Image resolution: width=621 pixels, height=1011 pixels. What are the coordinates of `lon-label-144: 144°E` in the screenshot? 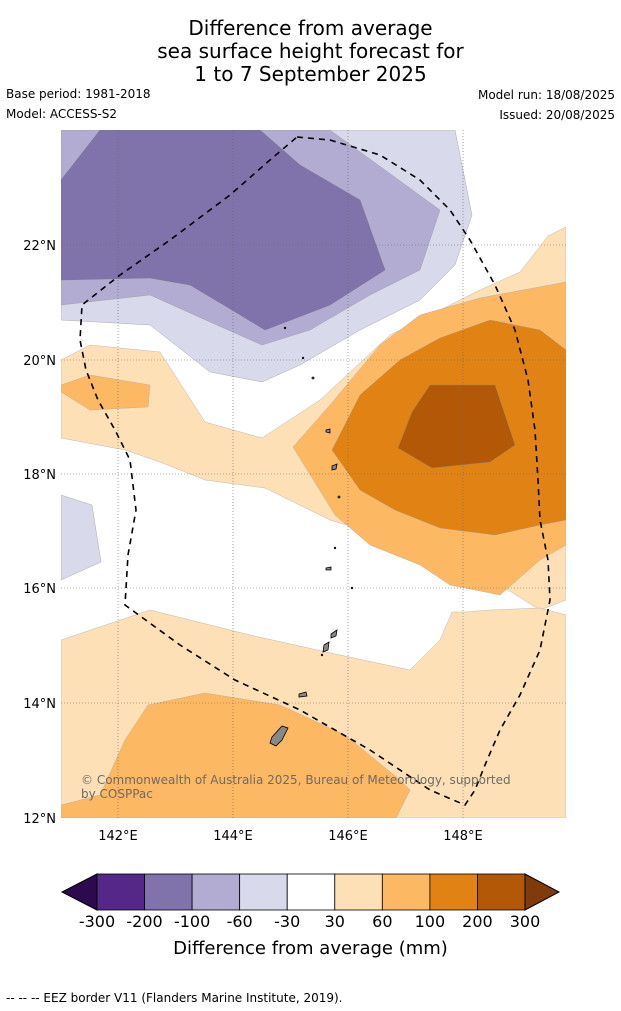 It's located at (233, 836).